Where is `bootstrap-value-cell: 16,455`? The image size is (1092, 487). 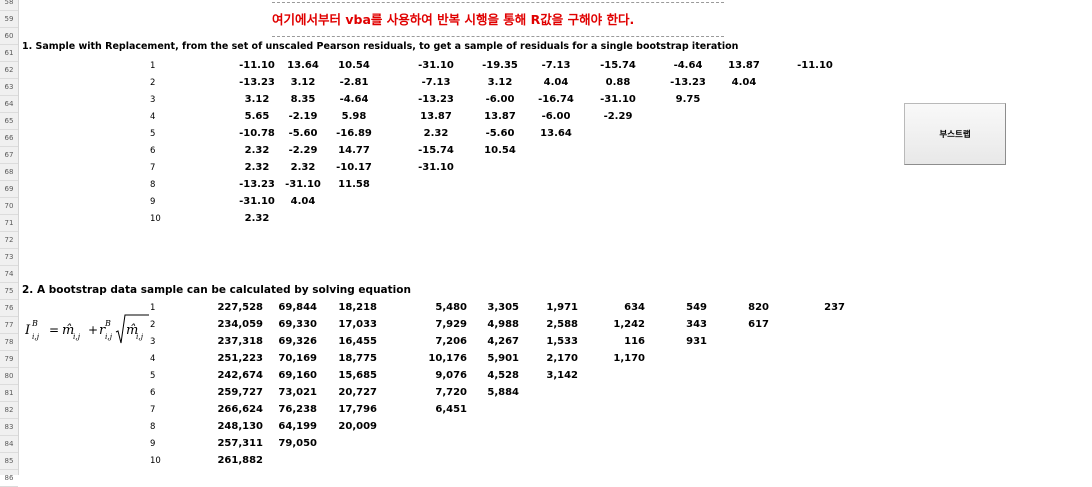 bootstrap-value-cell: 16,455 is located at coordinates (357, 341).